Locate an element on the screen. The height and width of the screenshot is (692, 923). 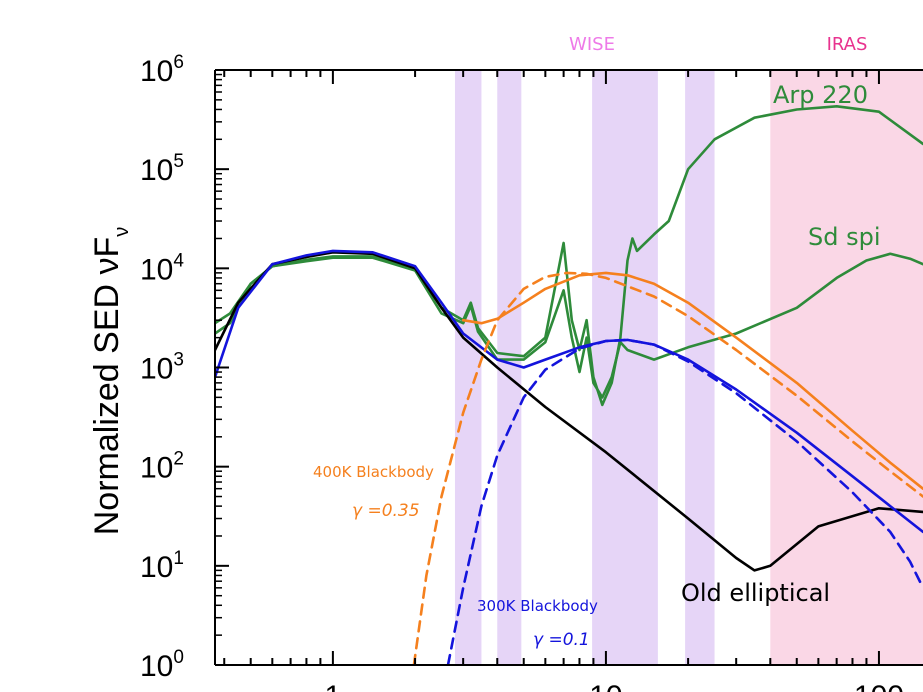
y-tick-label: 10³ is located at coordinates (162, 368).